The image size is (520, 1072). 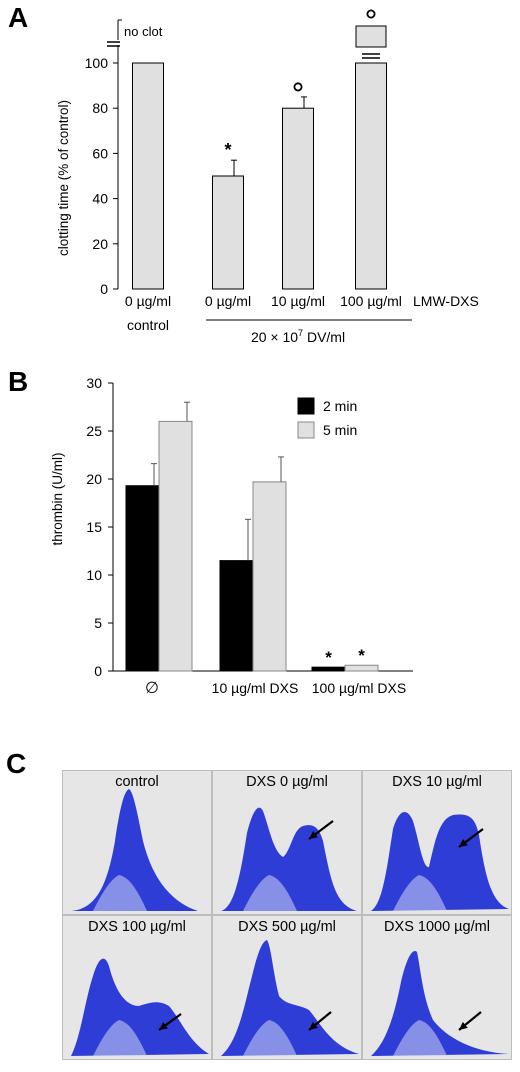 What do you see at coordinates (306, 406) in the screenshot?
I see `legend-swatch-2min` at bounding box center [306, 406].